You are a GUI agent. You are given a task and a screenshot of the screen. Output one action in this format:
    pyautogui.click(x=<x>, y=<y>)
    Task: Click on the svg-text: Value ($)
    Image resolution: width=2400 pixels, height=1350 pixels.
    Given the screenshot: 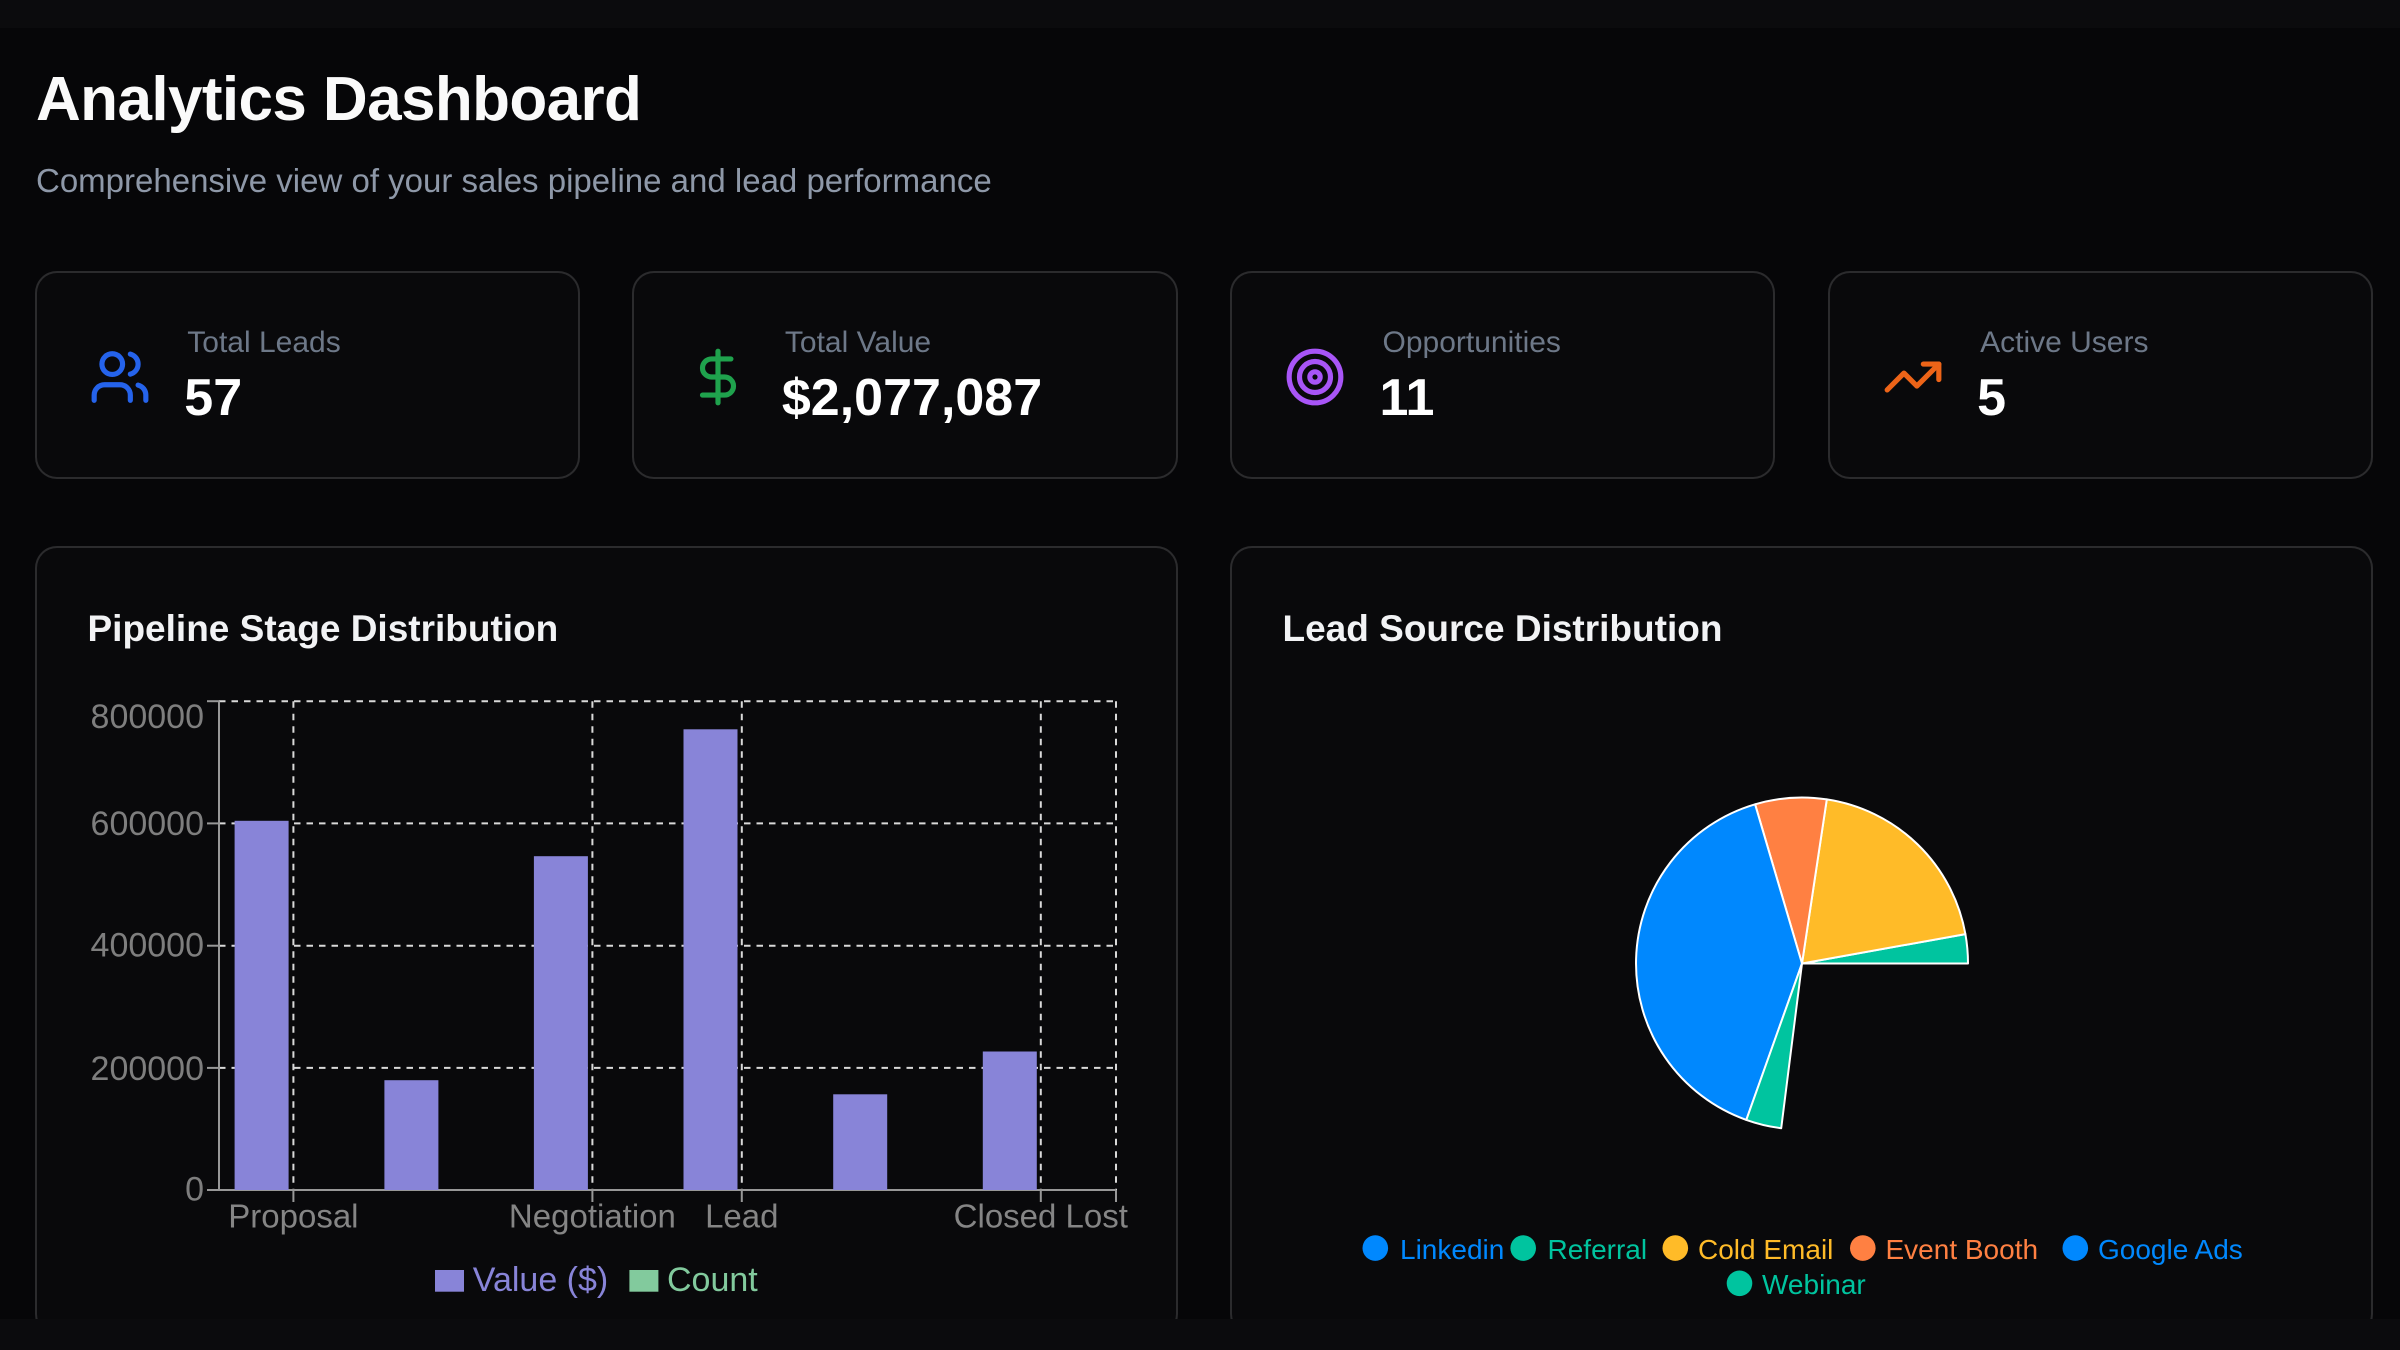 What is the action you would take?
    pyautogui.click(x=540, y=1280)
    